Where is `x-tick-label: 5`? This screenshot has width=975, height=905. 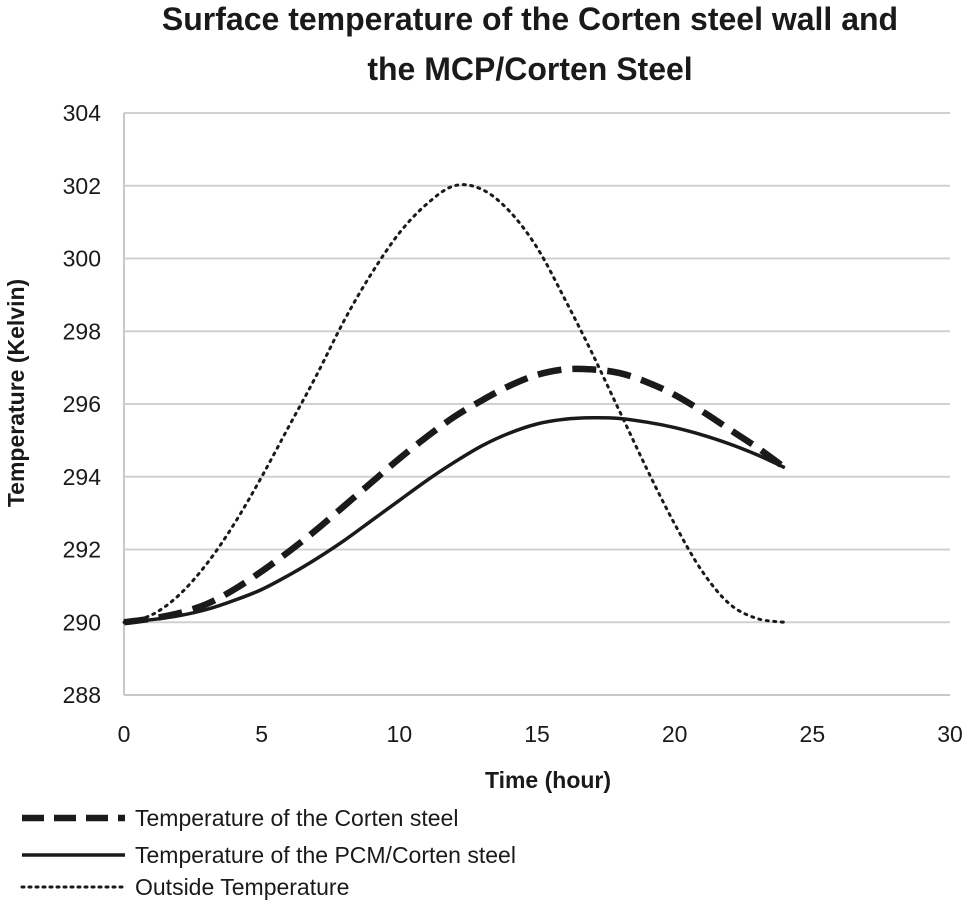 x-tick-label: 5 is located at coordinates (261, 734).